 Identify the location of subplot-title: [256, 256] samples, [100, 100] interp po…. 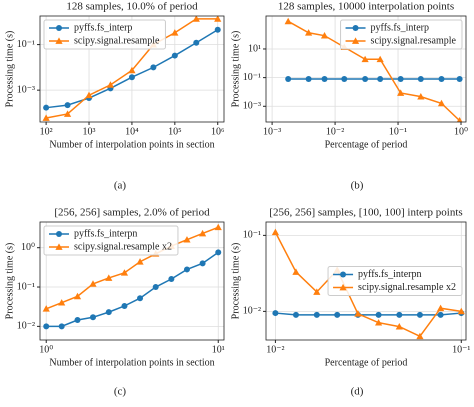
(365, 213).